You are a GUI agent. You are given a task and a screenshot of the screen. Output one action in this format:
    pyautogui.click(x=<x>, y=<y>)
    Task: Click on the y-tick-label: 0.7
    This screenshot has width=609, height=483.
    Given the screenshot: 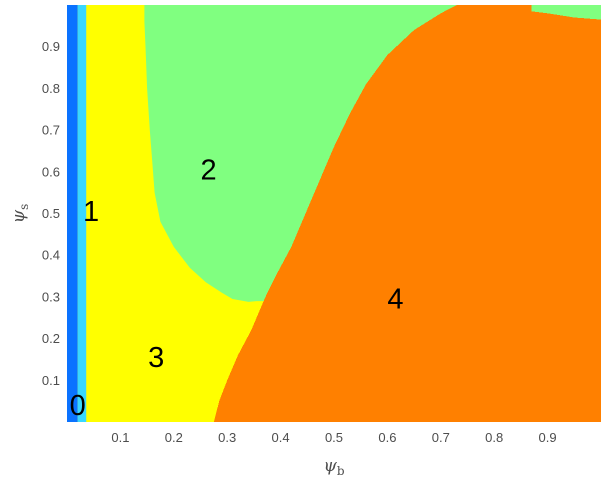 What is the action you would take?
    pyautogui.click(x=51, y=130)
    